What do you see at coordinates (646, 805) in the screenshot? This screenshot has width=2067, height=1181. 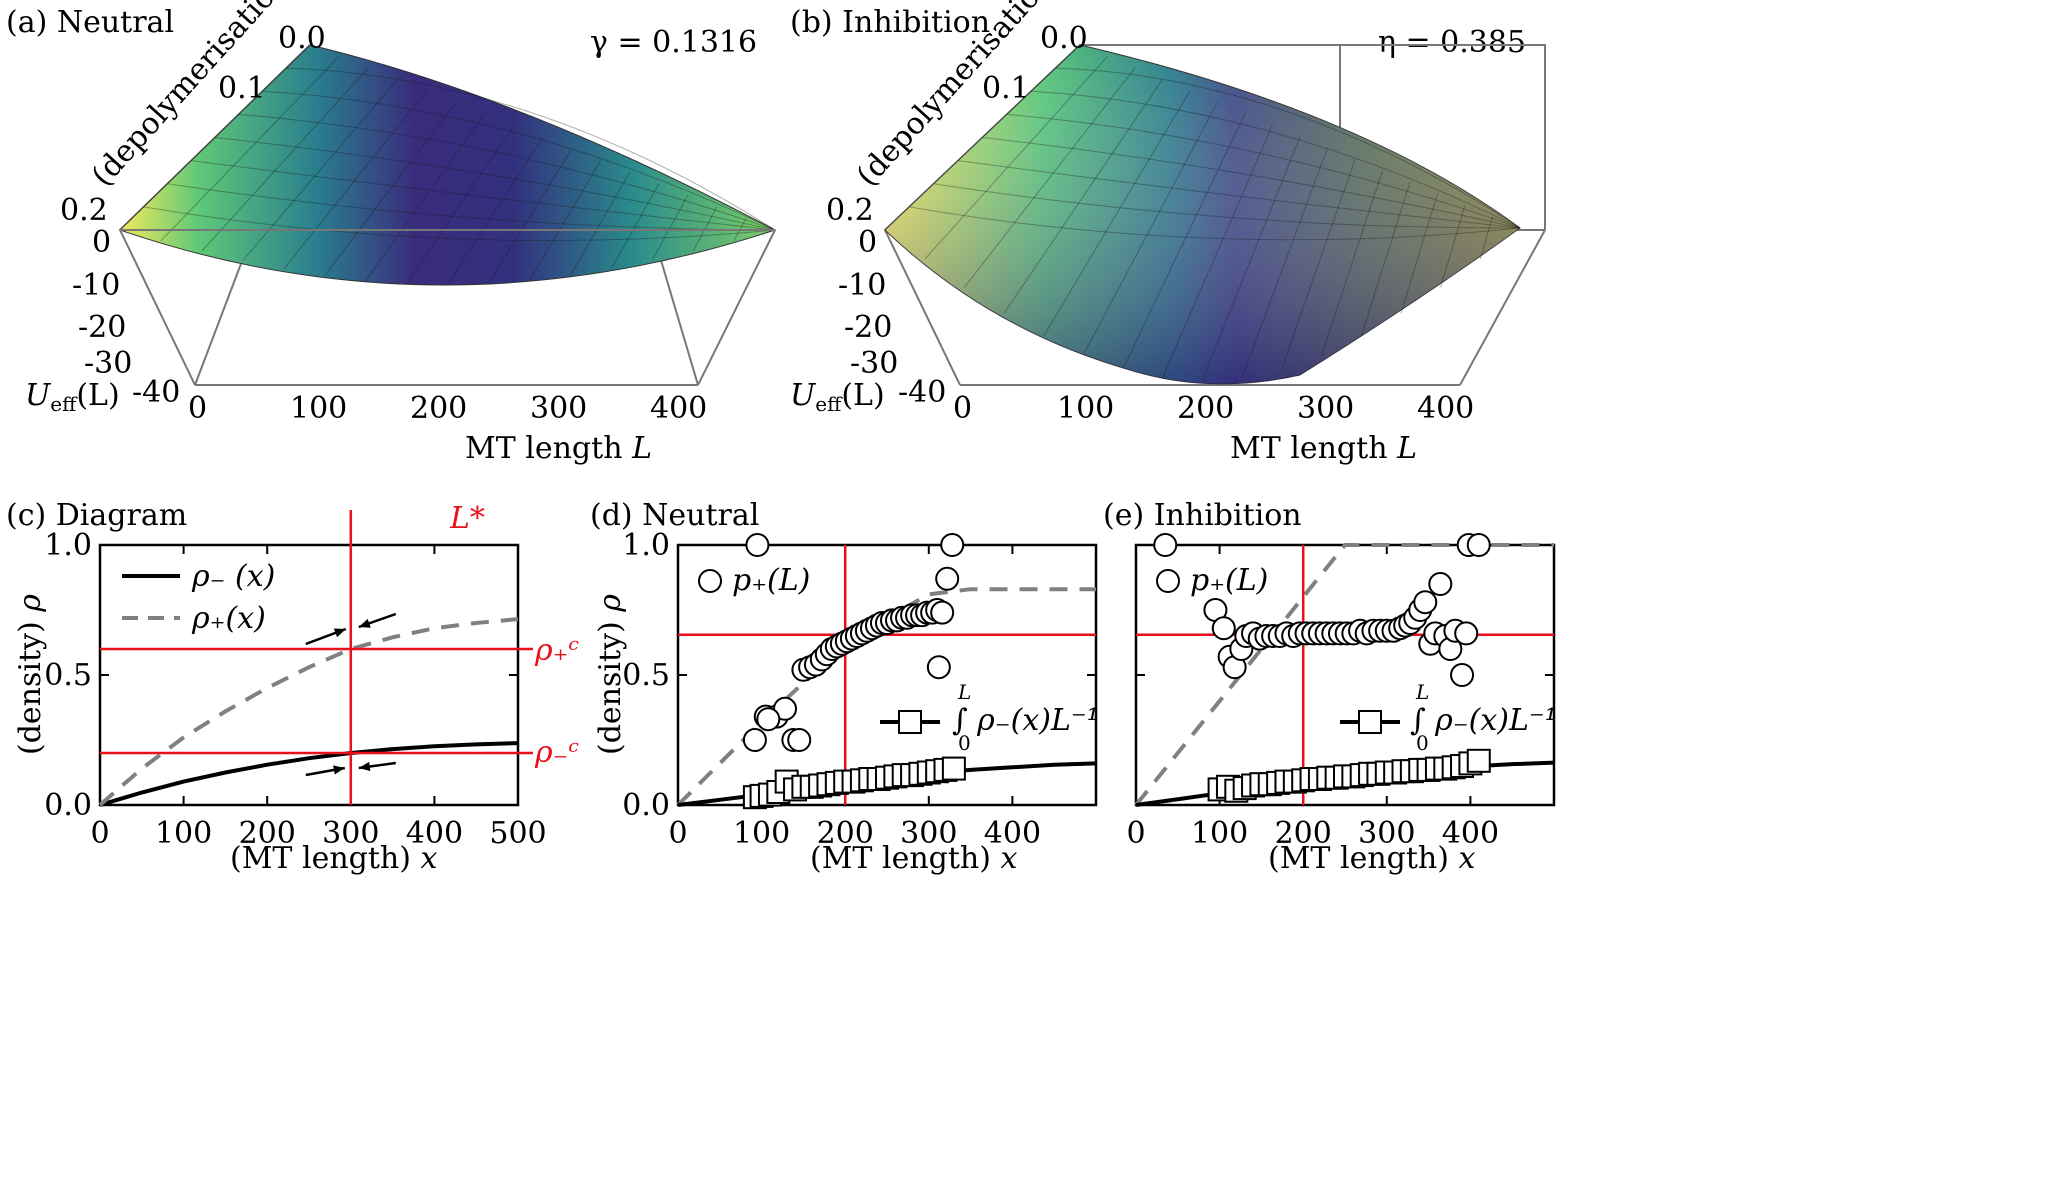 I see `y-tick-label: 0.0` at bounding box center [646, 805].